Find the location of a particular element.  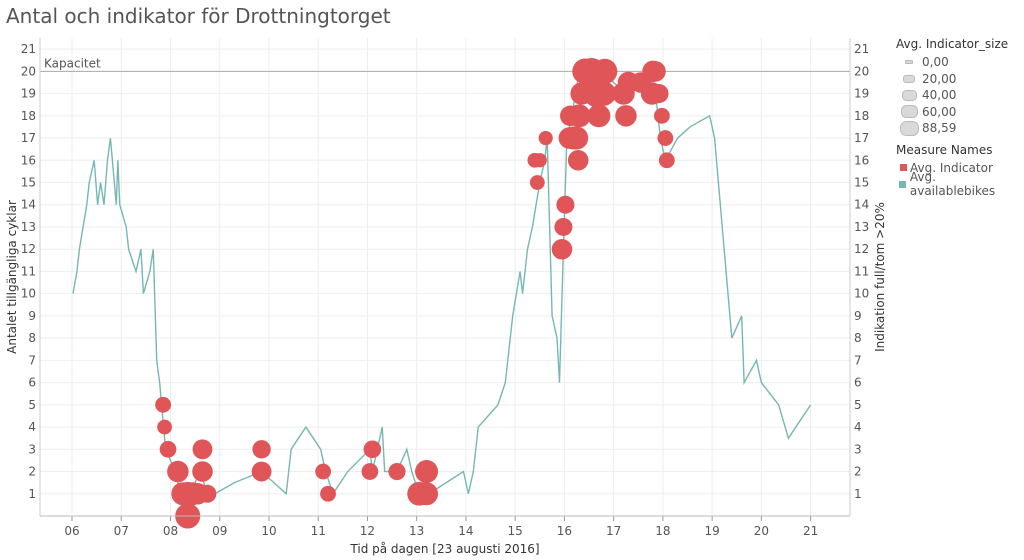

y-tick-label-right-14: 14 is located at coordinates (861, 205).